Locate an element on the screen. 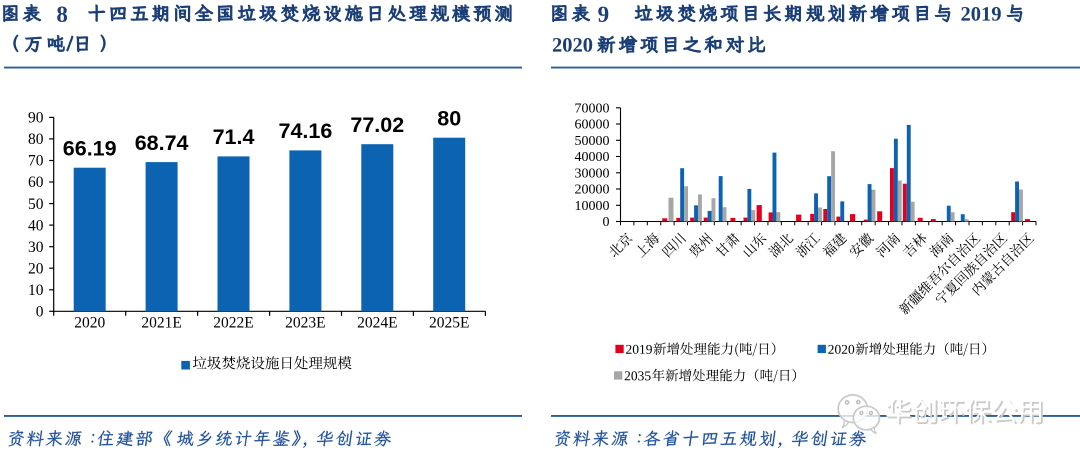  svg-text: 70000 is located at coordinates (592, 108).